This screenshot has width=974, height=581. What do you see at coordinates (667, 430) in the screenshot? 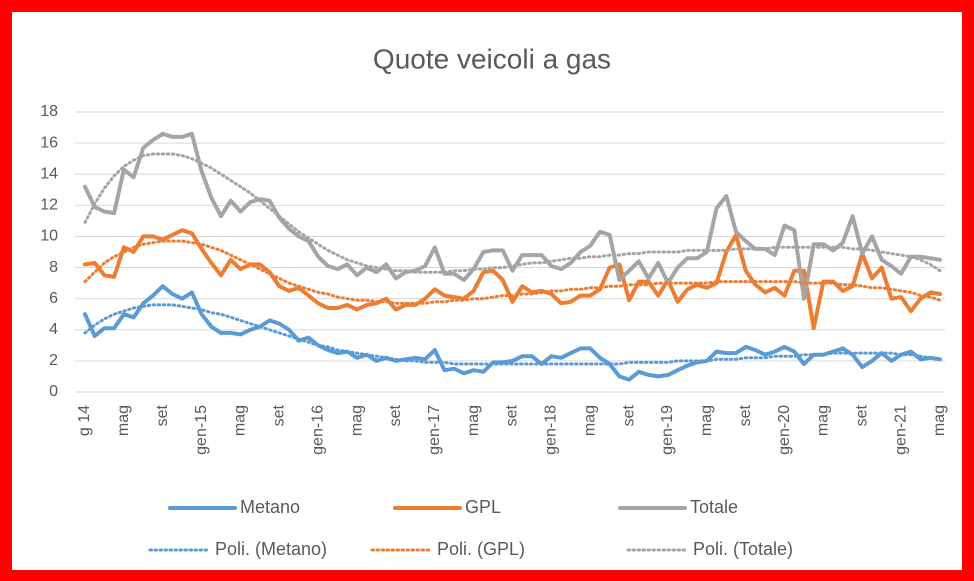
I see `x-tick-label: gen-19` at bounding box center [667, 430].